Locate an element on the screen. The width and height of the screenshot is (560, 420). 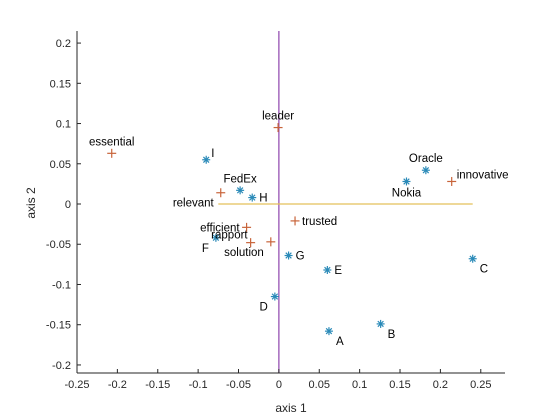
x-tick-label: 0.1 is located at coordinates (359, 385).